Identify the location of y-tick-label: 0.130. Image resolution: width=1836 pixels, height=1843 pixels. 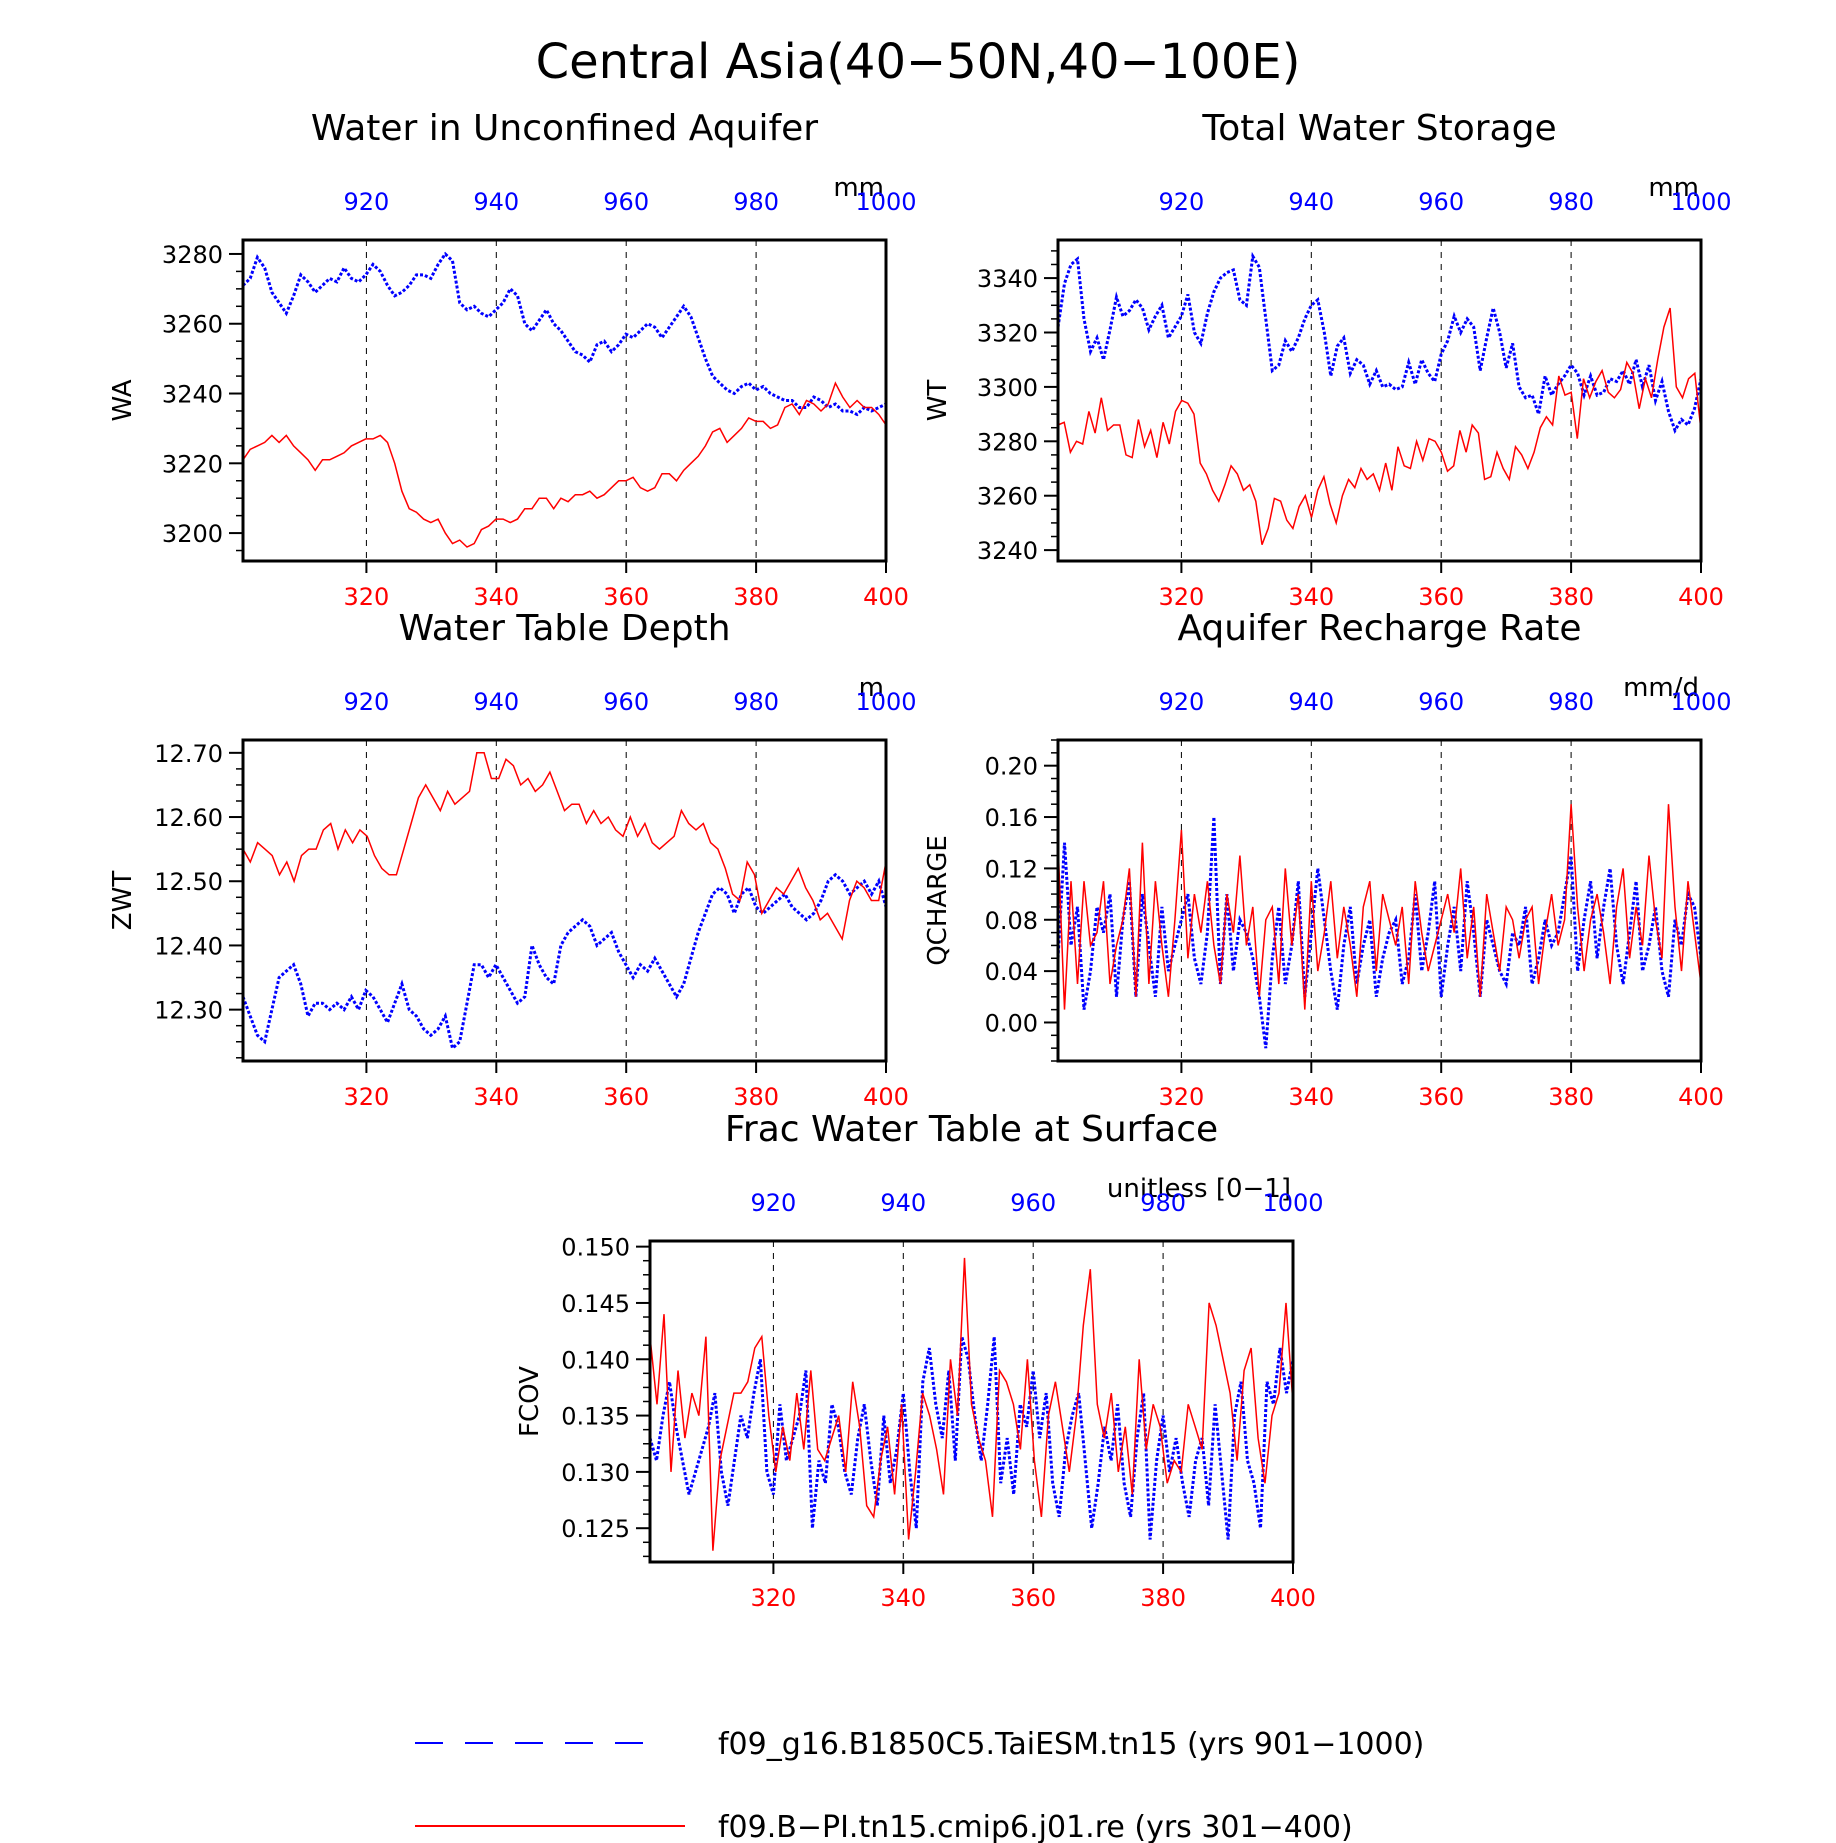
(595, 1473).